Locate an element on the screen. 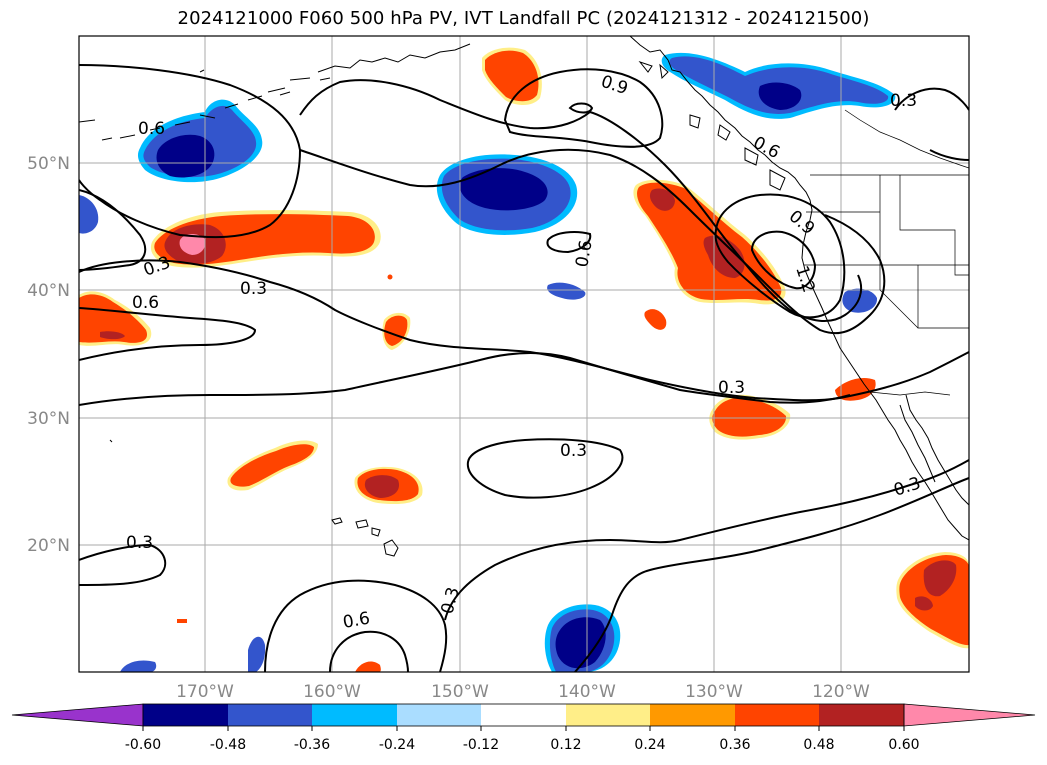 The image size is (1047, 765). lat-label-20n: 20°N is located at coordinates (48, 546).